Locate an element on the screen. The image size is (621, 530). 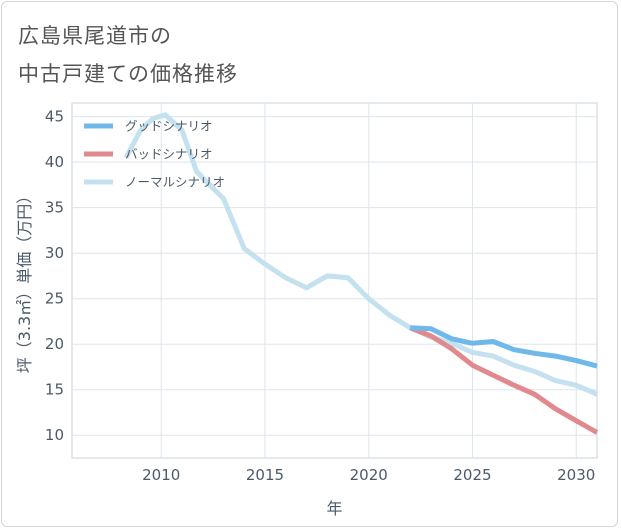
y-tick-label: 25 is located at coordinates (54, 299).